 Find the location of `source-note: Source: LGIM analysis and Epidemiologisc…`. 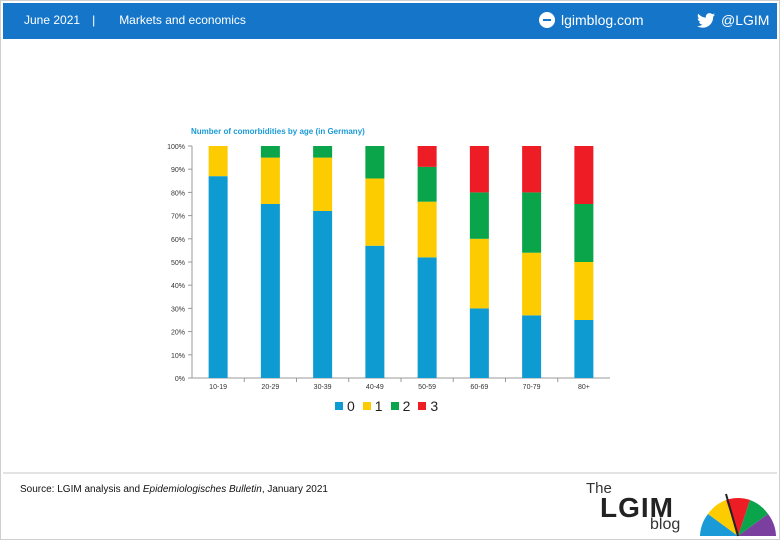

source-note: Source: LGIM analysis and Epidemiologisc… is located at coordinates (174, 489).